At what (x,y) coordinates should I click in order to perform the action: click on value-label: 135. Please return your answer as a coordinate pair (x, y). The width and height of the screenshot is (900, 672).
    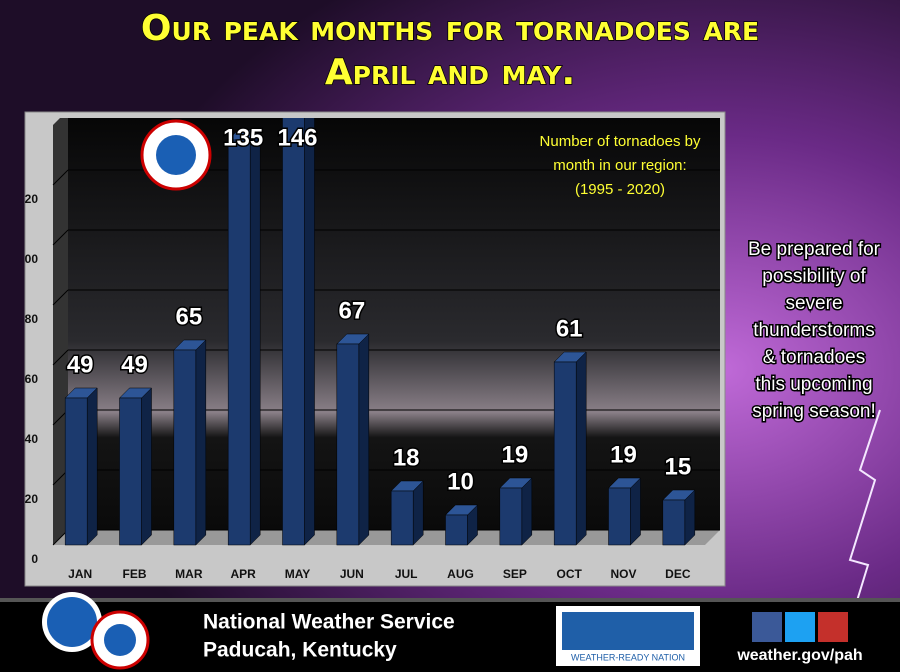
    Looking at the image, I should click on (243, 137).